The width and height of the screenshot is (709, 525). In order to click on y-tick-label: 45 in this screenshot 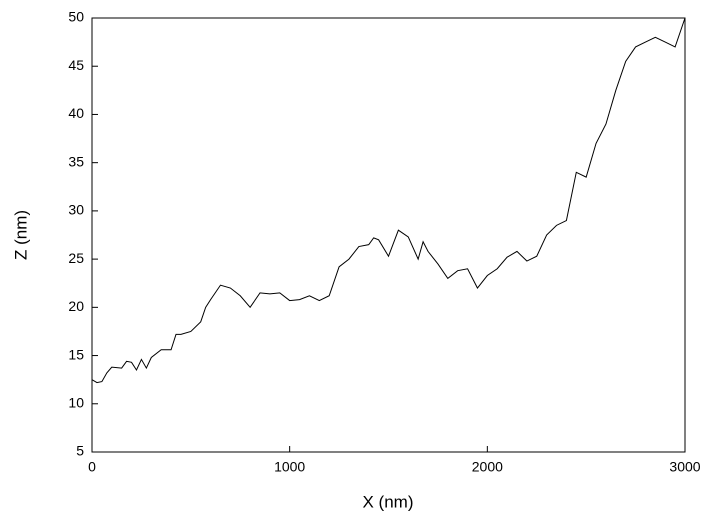, I will do `click(76, 65)`.